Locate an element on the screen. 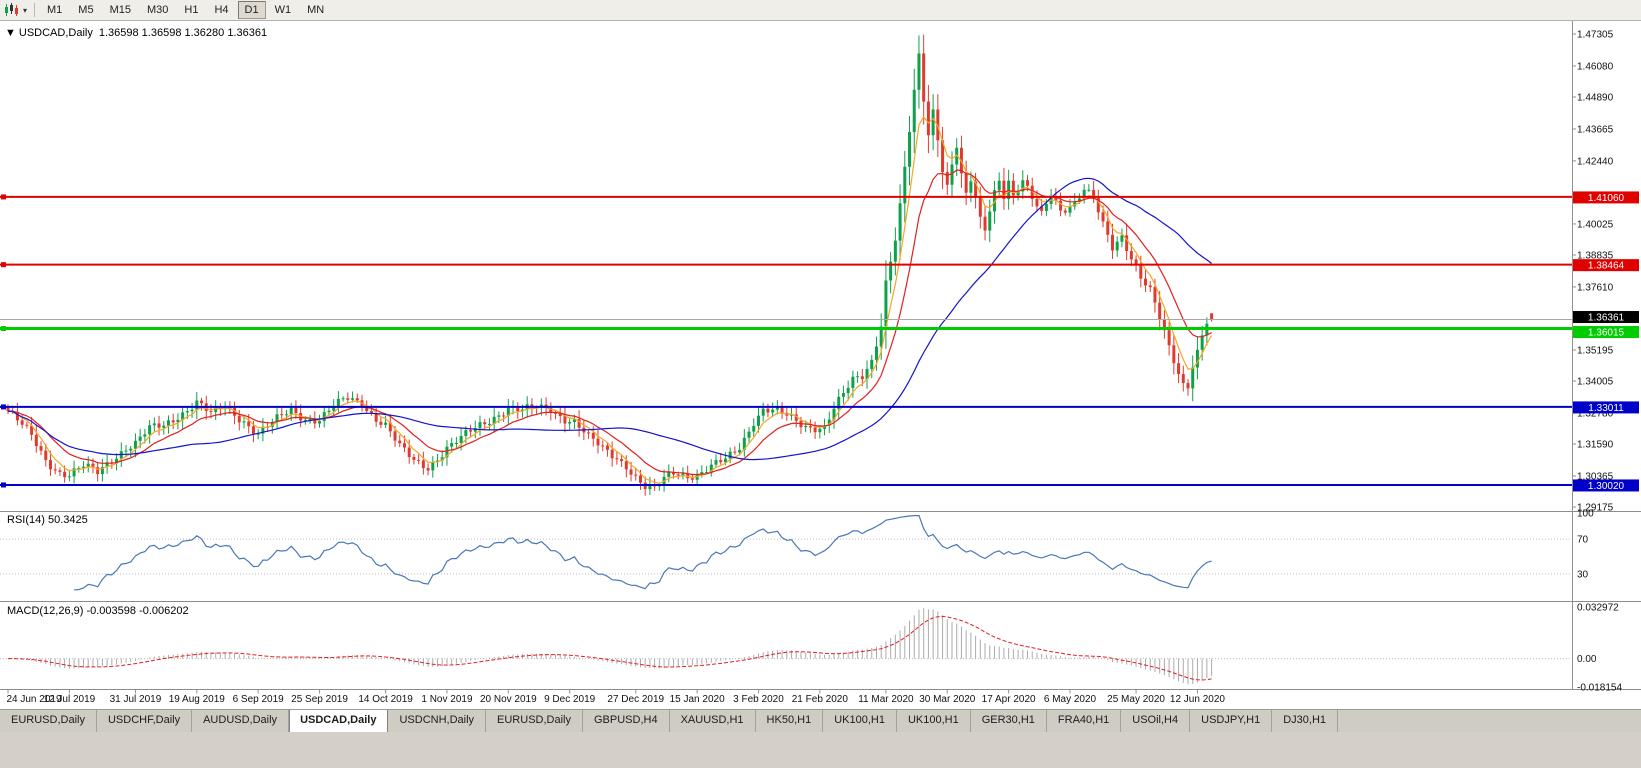  tab-usdjpy-h1-14: USDJPY,H1 is located at coordinates (1231, 721).